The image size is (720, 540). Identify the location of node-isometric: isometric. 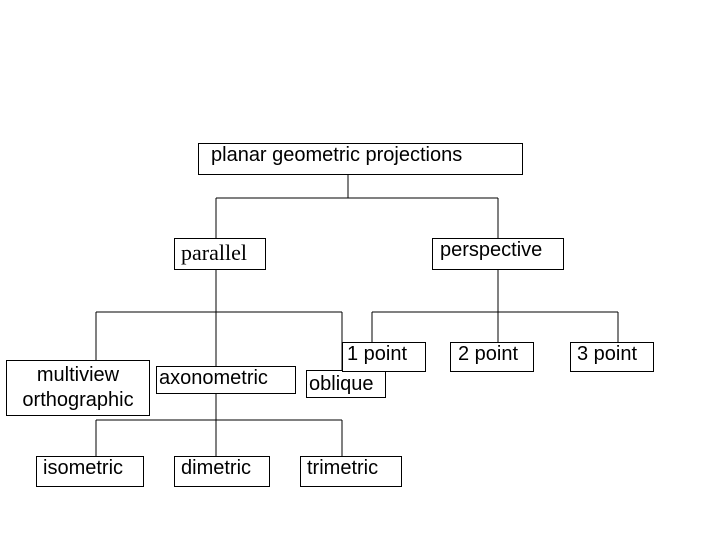
(90, 471).